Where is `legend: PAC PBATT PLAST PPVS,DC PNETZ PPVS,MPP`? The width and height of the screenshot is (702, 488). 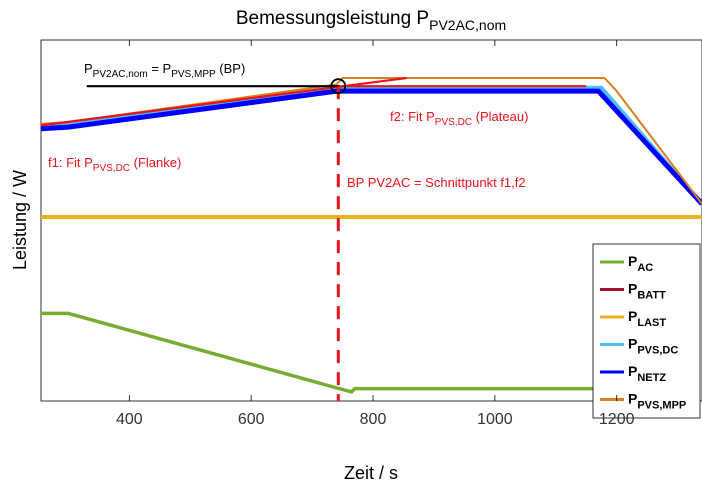
legend: PAC PBATT PLAST PPVS,DC PNETZ PPVS,MPP is located at coordinates (646, 331).